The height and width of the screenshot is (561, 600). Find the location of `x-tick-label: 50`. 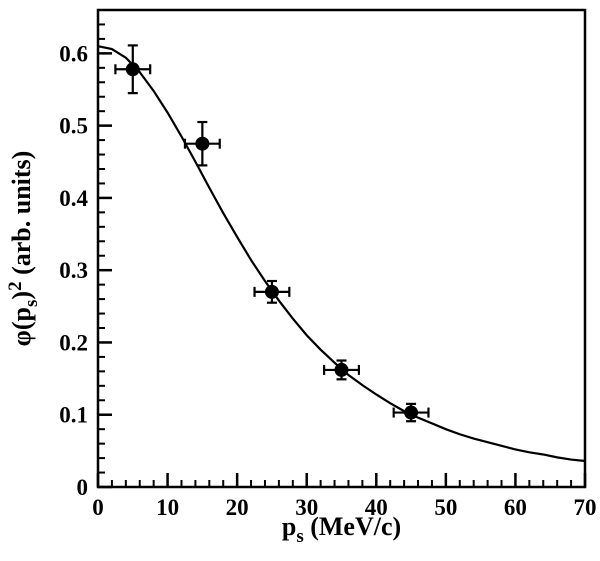

x-tick-label: 50 is located at coordinates (445, 507).